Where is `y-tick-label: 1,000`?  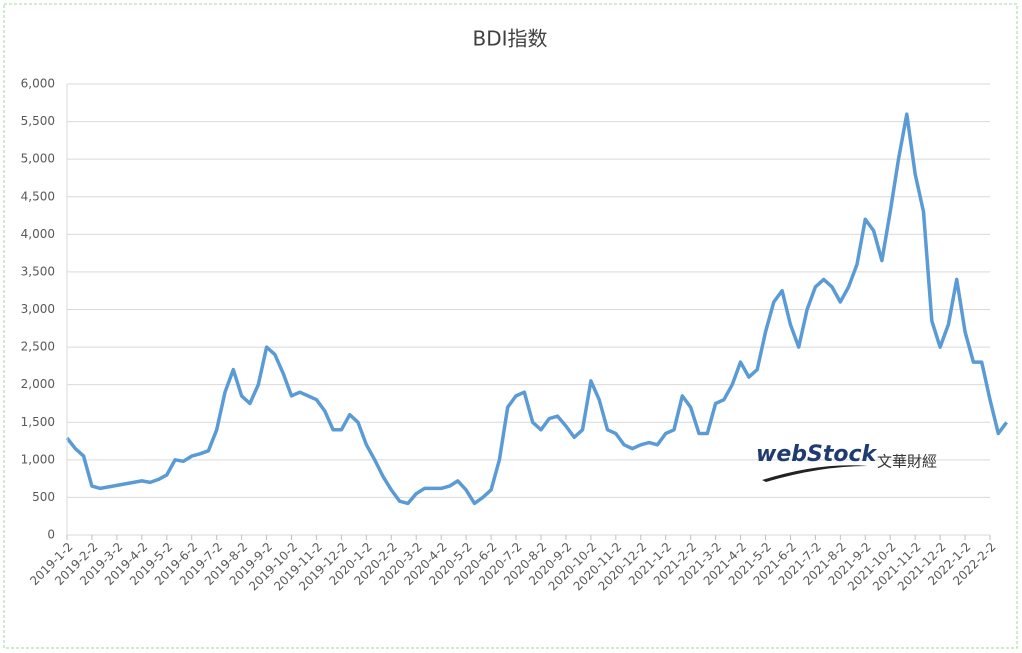 y-tick-label: 1,000 is located at coordinates (38, 459).